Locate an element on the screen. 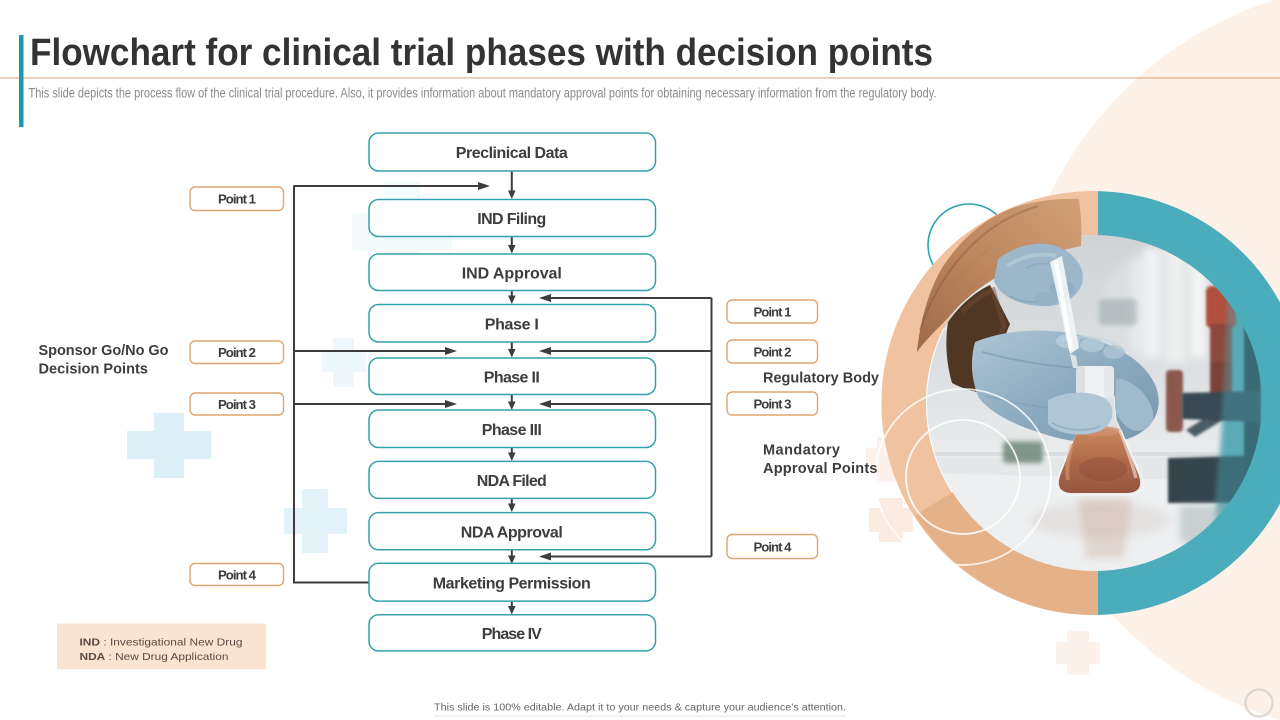 The image size is (1280, 720). svg-text: Phase IV is located at coordinates (512, 634).